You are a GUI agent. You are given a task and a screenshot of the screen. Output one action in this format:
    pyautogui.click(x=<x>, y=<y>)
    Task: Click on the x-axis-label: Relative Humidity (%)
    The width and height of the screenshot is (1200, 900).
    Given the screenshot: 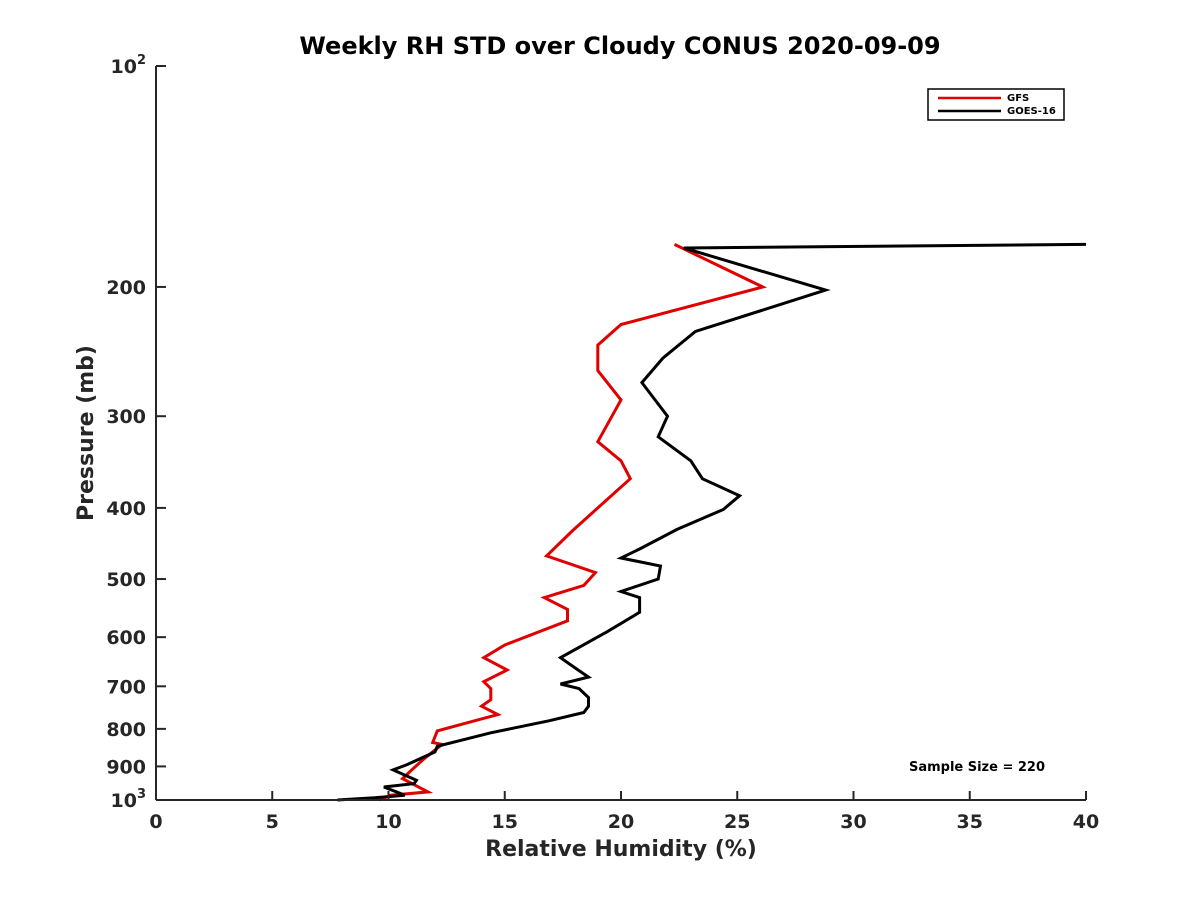 What is the action you would take?
    pyautogui.click(x=621, y=849)
    